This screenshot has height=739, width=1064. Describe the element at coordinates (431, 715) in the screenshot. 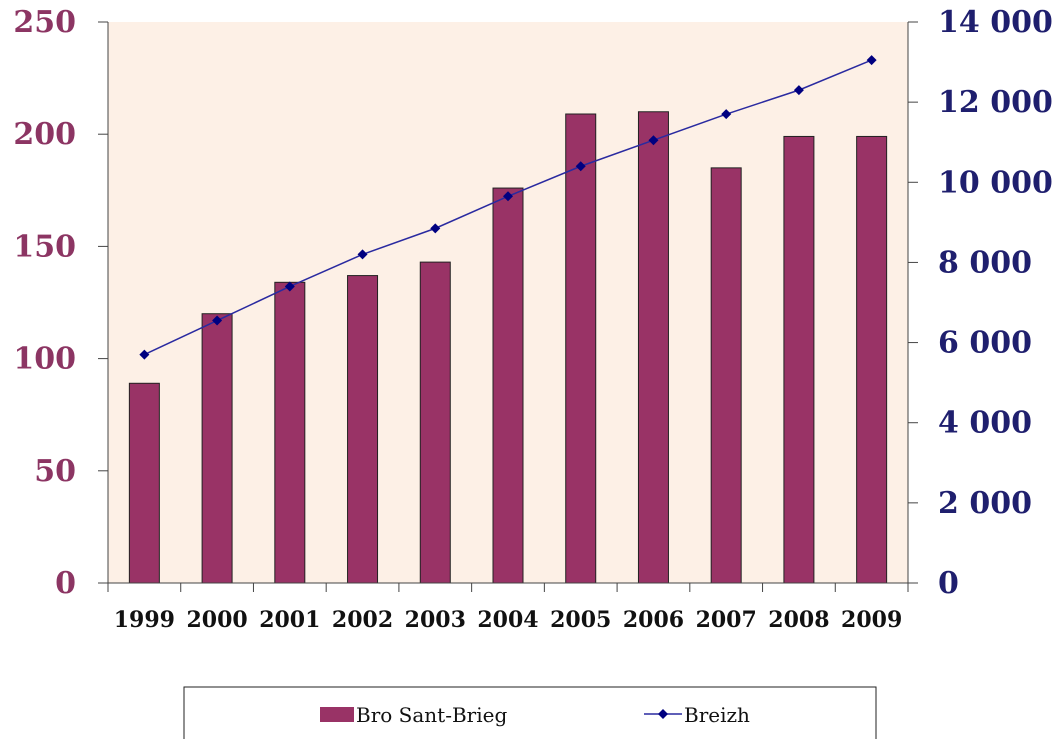

I see `legend-label-bar: Bro Sant-Brieg` at that location.